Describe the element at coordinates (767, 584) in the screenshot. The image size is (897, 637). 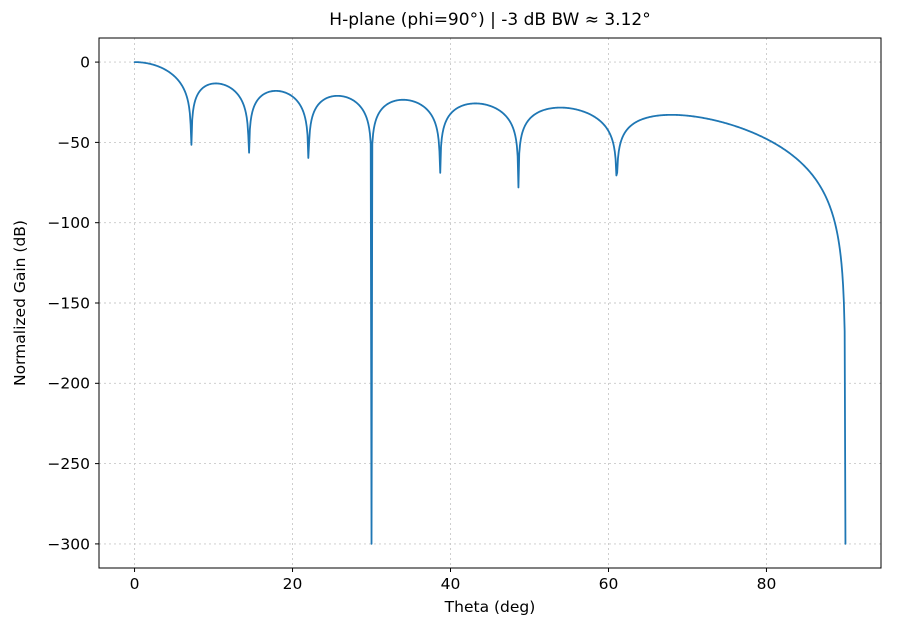
I see `x-tick-label: 80` at that location.